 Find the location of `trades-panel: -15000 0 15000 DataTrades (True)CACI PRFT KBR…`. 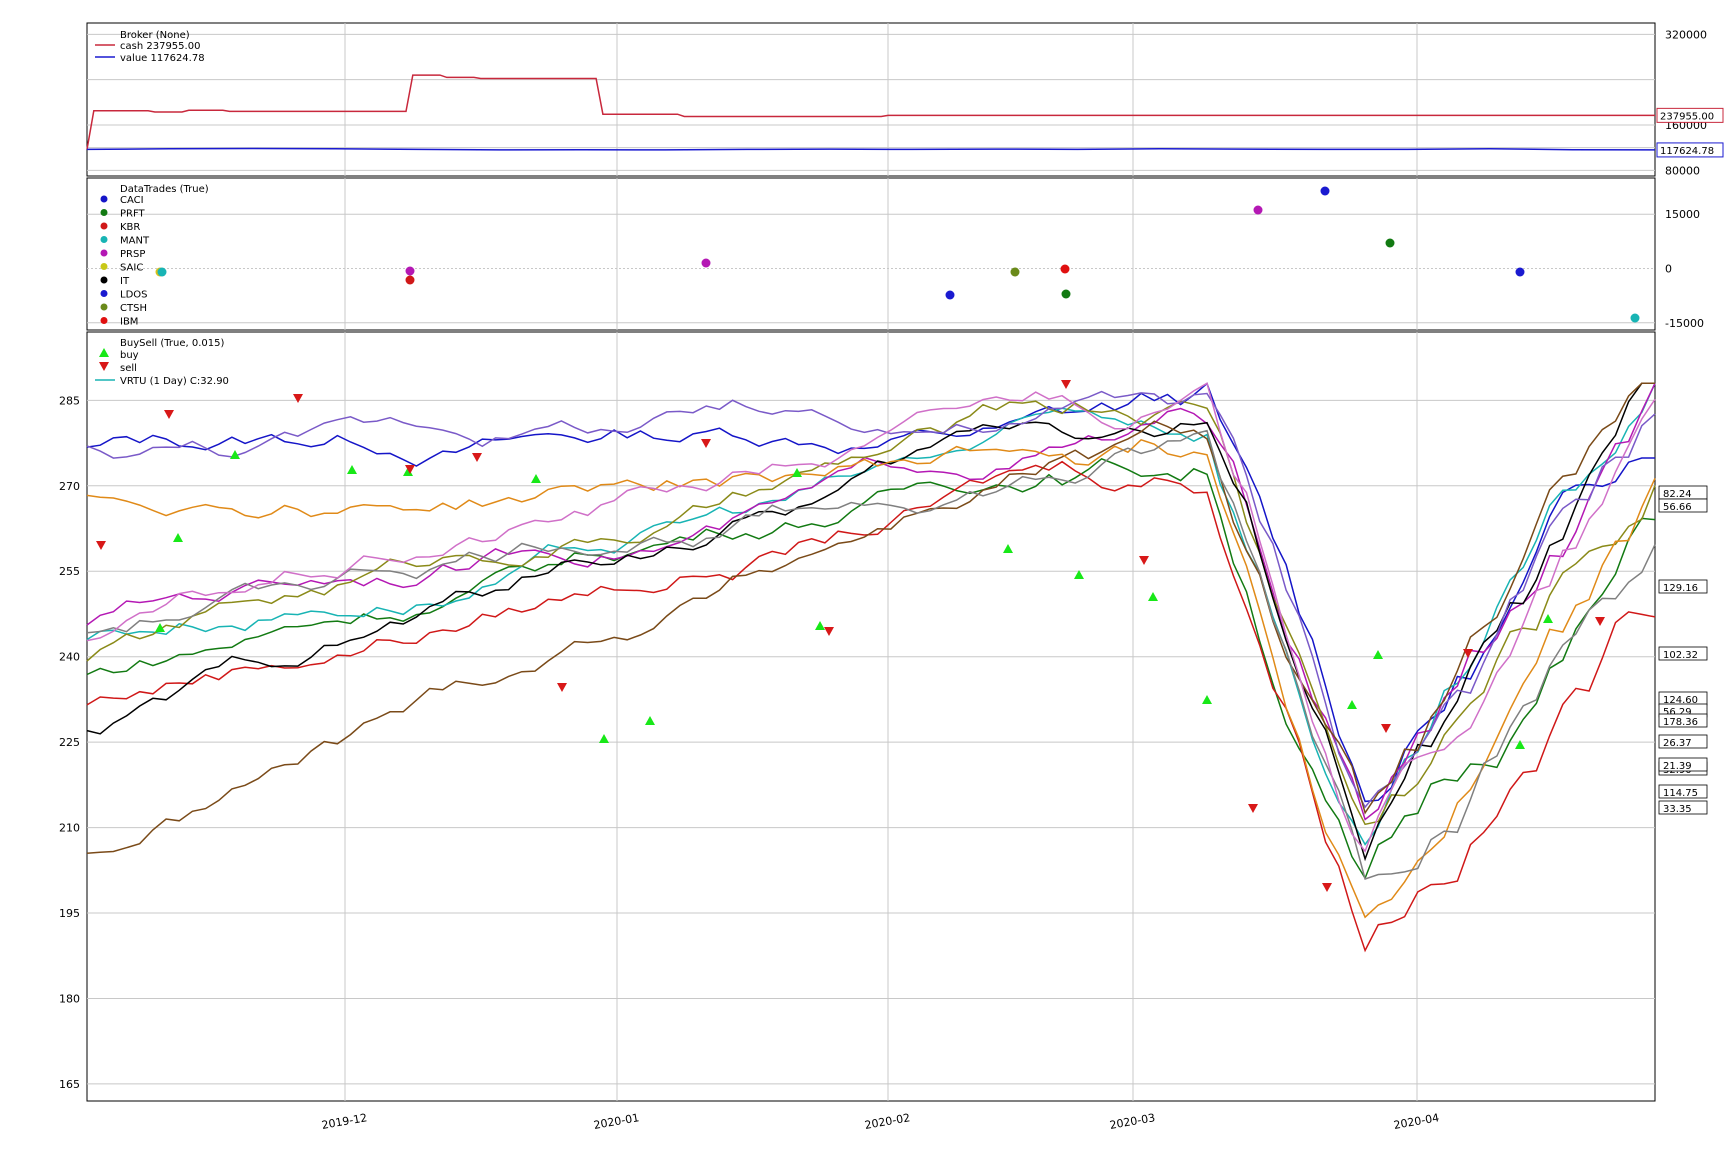

trades-panel: -15000 0 15000 DataTrades (True)CACI PRFT KBR… is located at coordinates (895, 254).